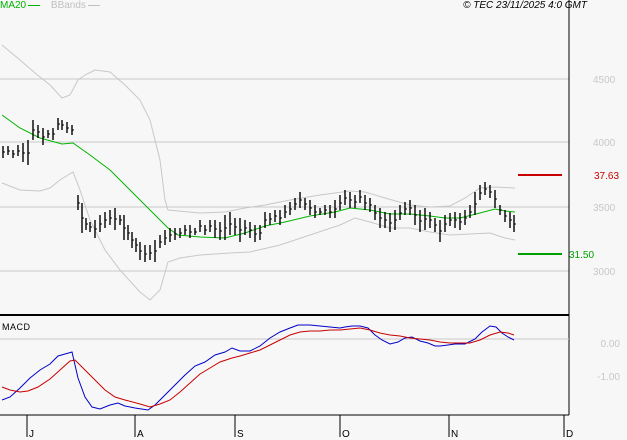 The width and height of the screenshot is (627, 440). I want to click on price-tick-label: 4000, so click(604, 143).